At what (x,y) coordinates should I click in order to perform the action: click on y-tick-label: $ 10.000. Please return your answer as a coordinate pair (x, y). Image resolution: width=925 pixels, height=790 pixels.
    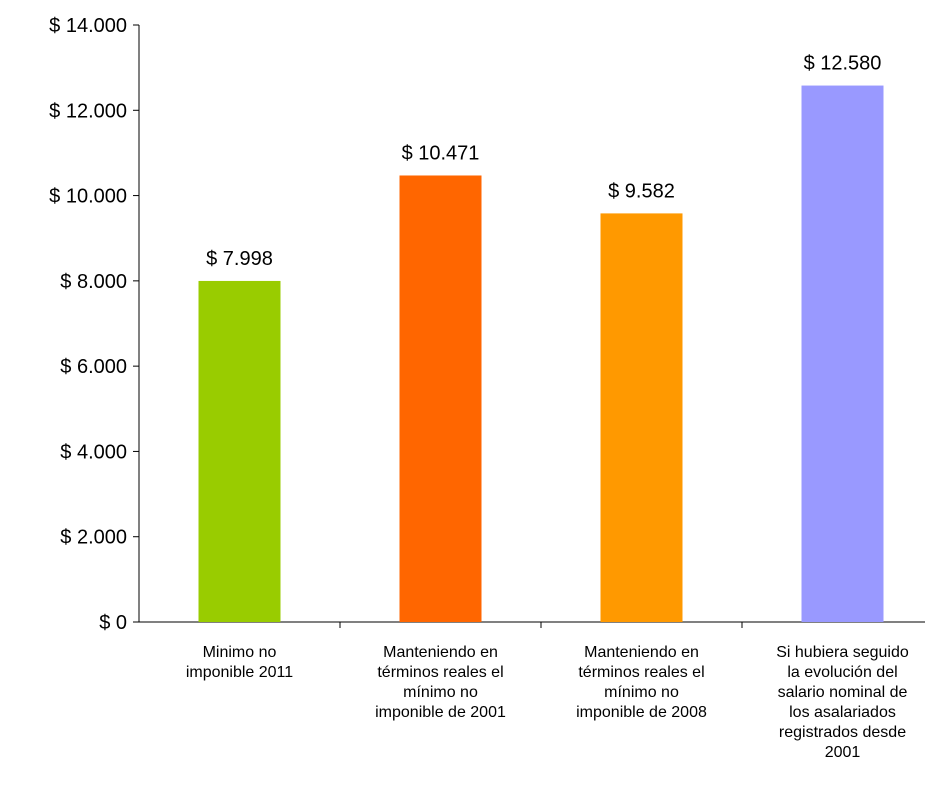
    Looking at the image, I should click on (88, 197).